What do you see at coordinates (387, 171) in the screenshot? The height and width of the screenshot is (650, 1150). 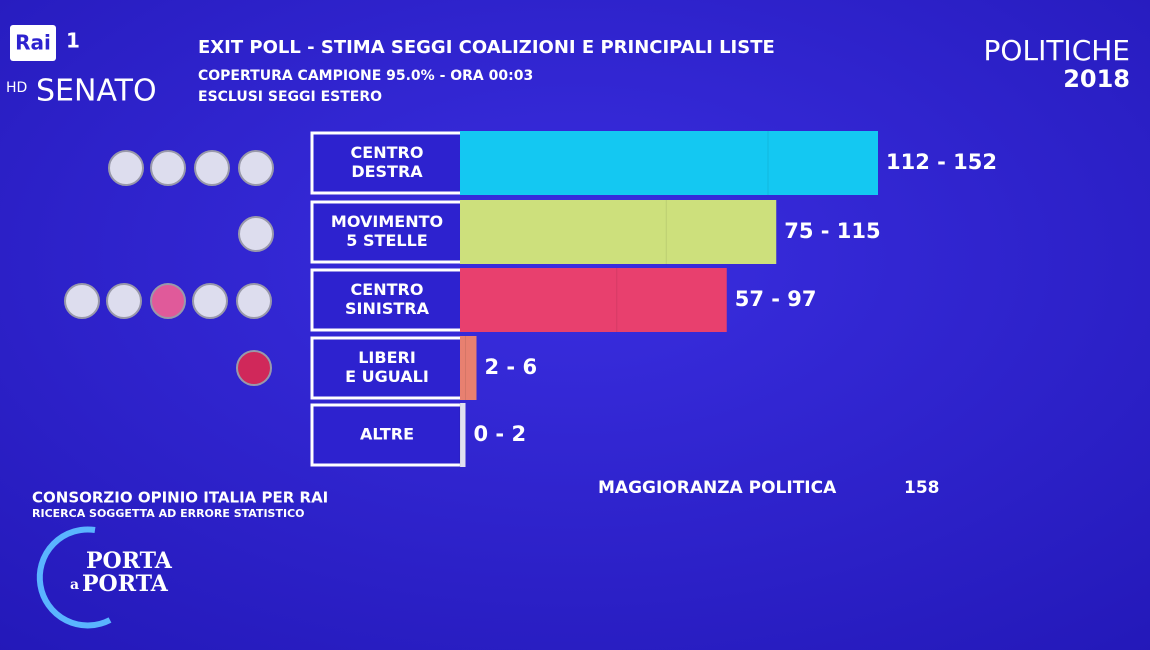 I see `category-label: DESTRA` at bounding box center [387, 171].